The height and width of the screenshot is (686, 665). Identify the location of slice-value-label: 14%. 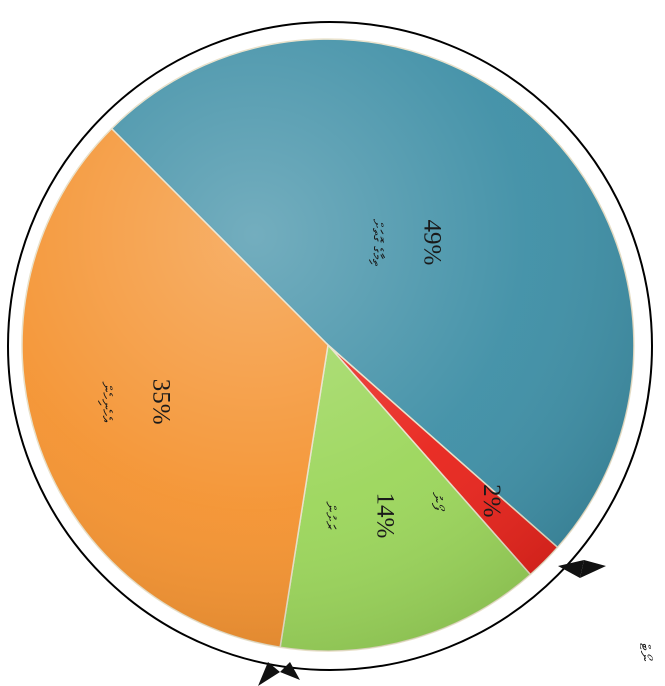
(385, 515).